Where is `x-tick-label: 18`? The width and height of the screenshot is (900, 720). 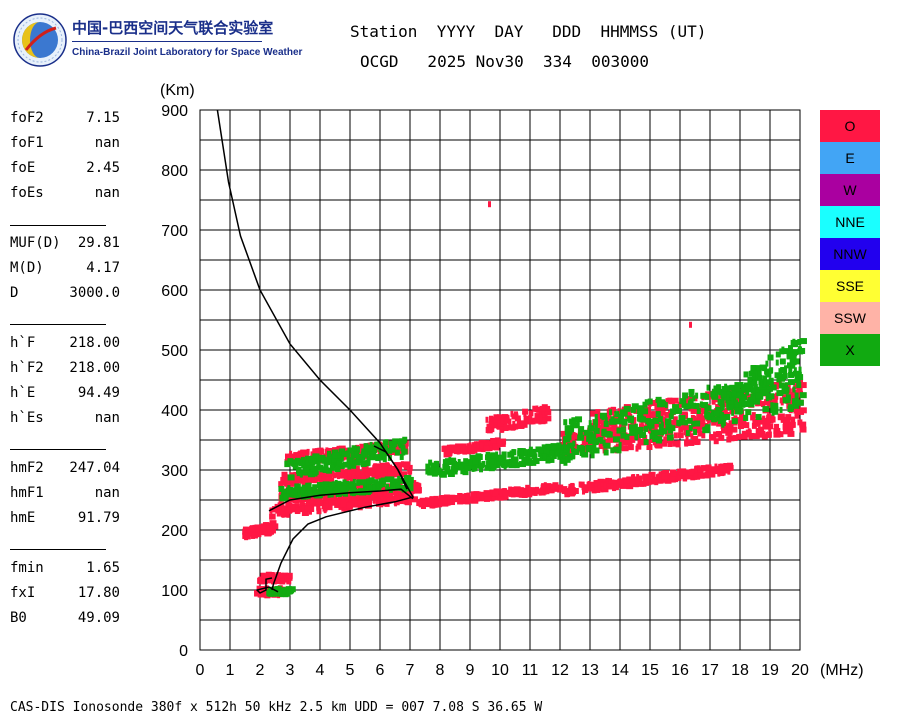
x-tick-label: 18 is located at coordinates (740, 670).